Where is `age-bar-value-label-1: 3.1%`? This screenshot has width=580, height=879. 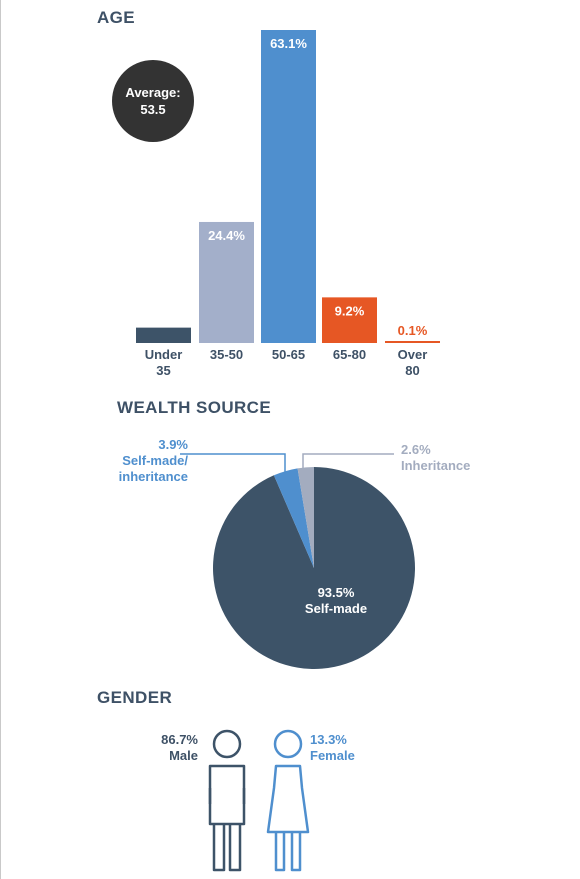 age-bar-value-label-1: 3.1% is located at coordinates (164, 317).